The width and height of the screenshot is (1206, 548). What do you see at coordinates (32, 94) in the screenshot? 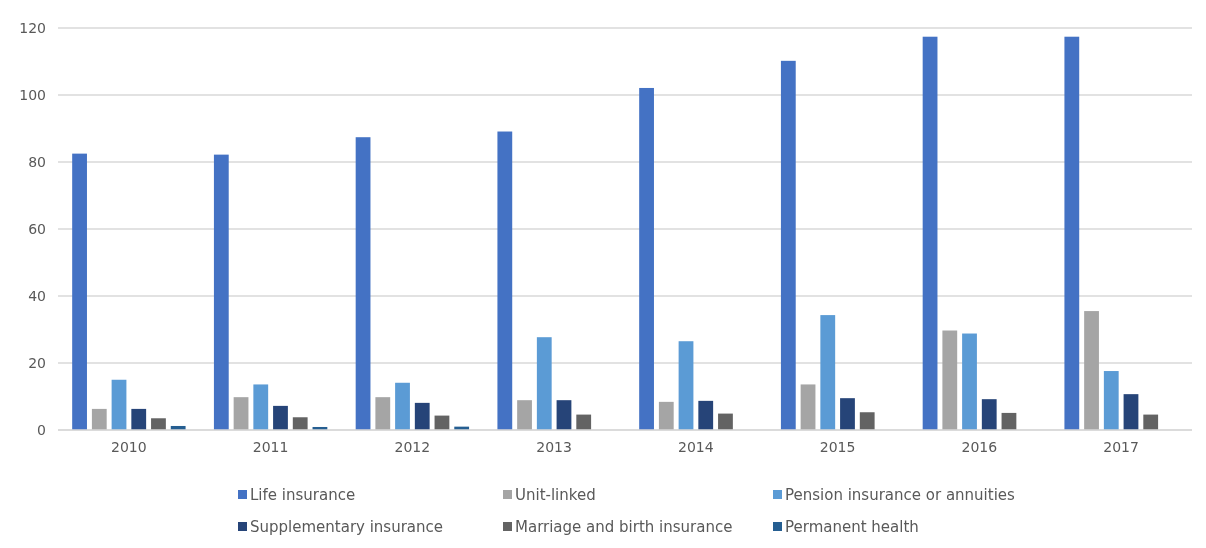
I see `y-tick-label: 100` at bounding box center [32, 94].